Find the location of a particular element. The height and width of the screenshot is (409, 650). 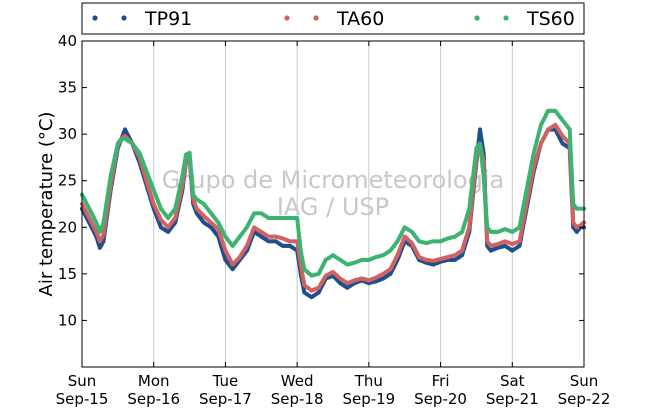

x-tick-label-date: Sep-15 is located at coordinates (82, 399).